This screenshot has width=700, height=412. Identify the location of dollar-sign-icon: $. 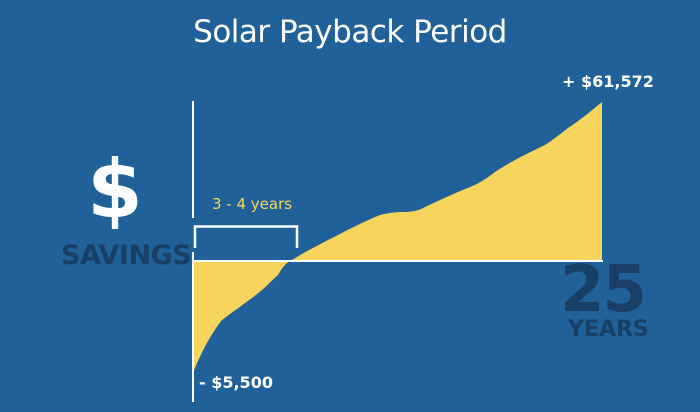
(115, 189).